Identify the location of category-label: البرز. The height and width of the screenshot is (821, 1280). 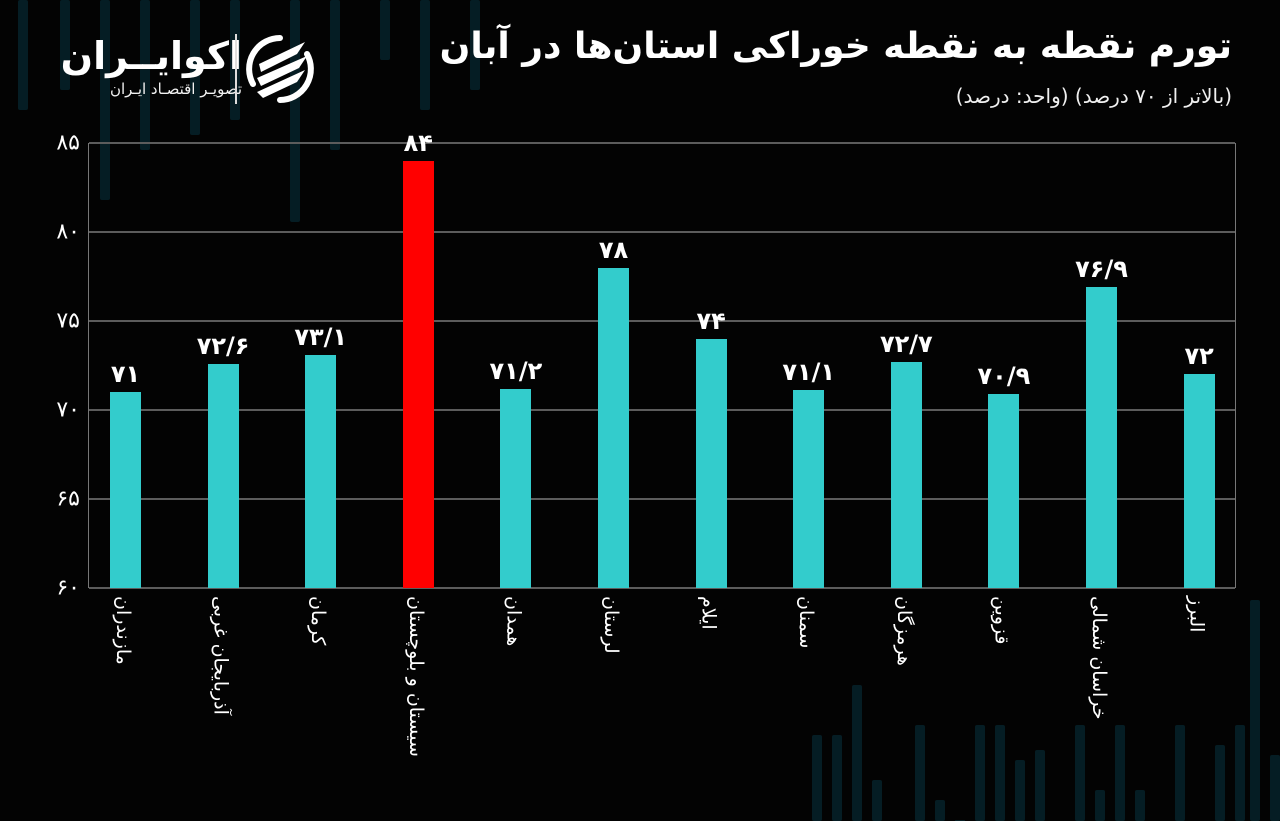
(1196, 614).